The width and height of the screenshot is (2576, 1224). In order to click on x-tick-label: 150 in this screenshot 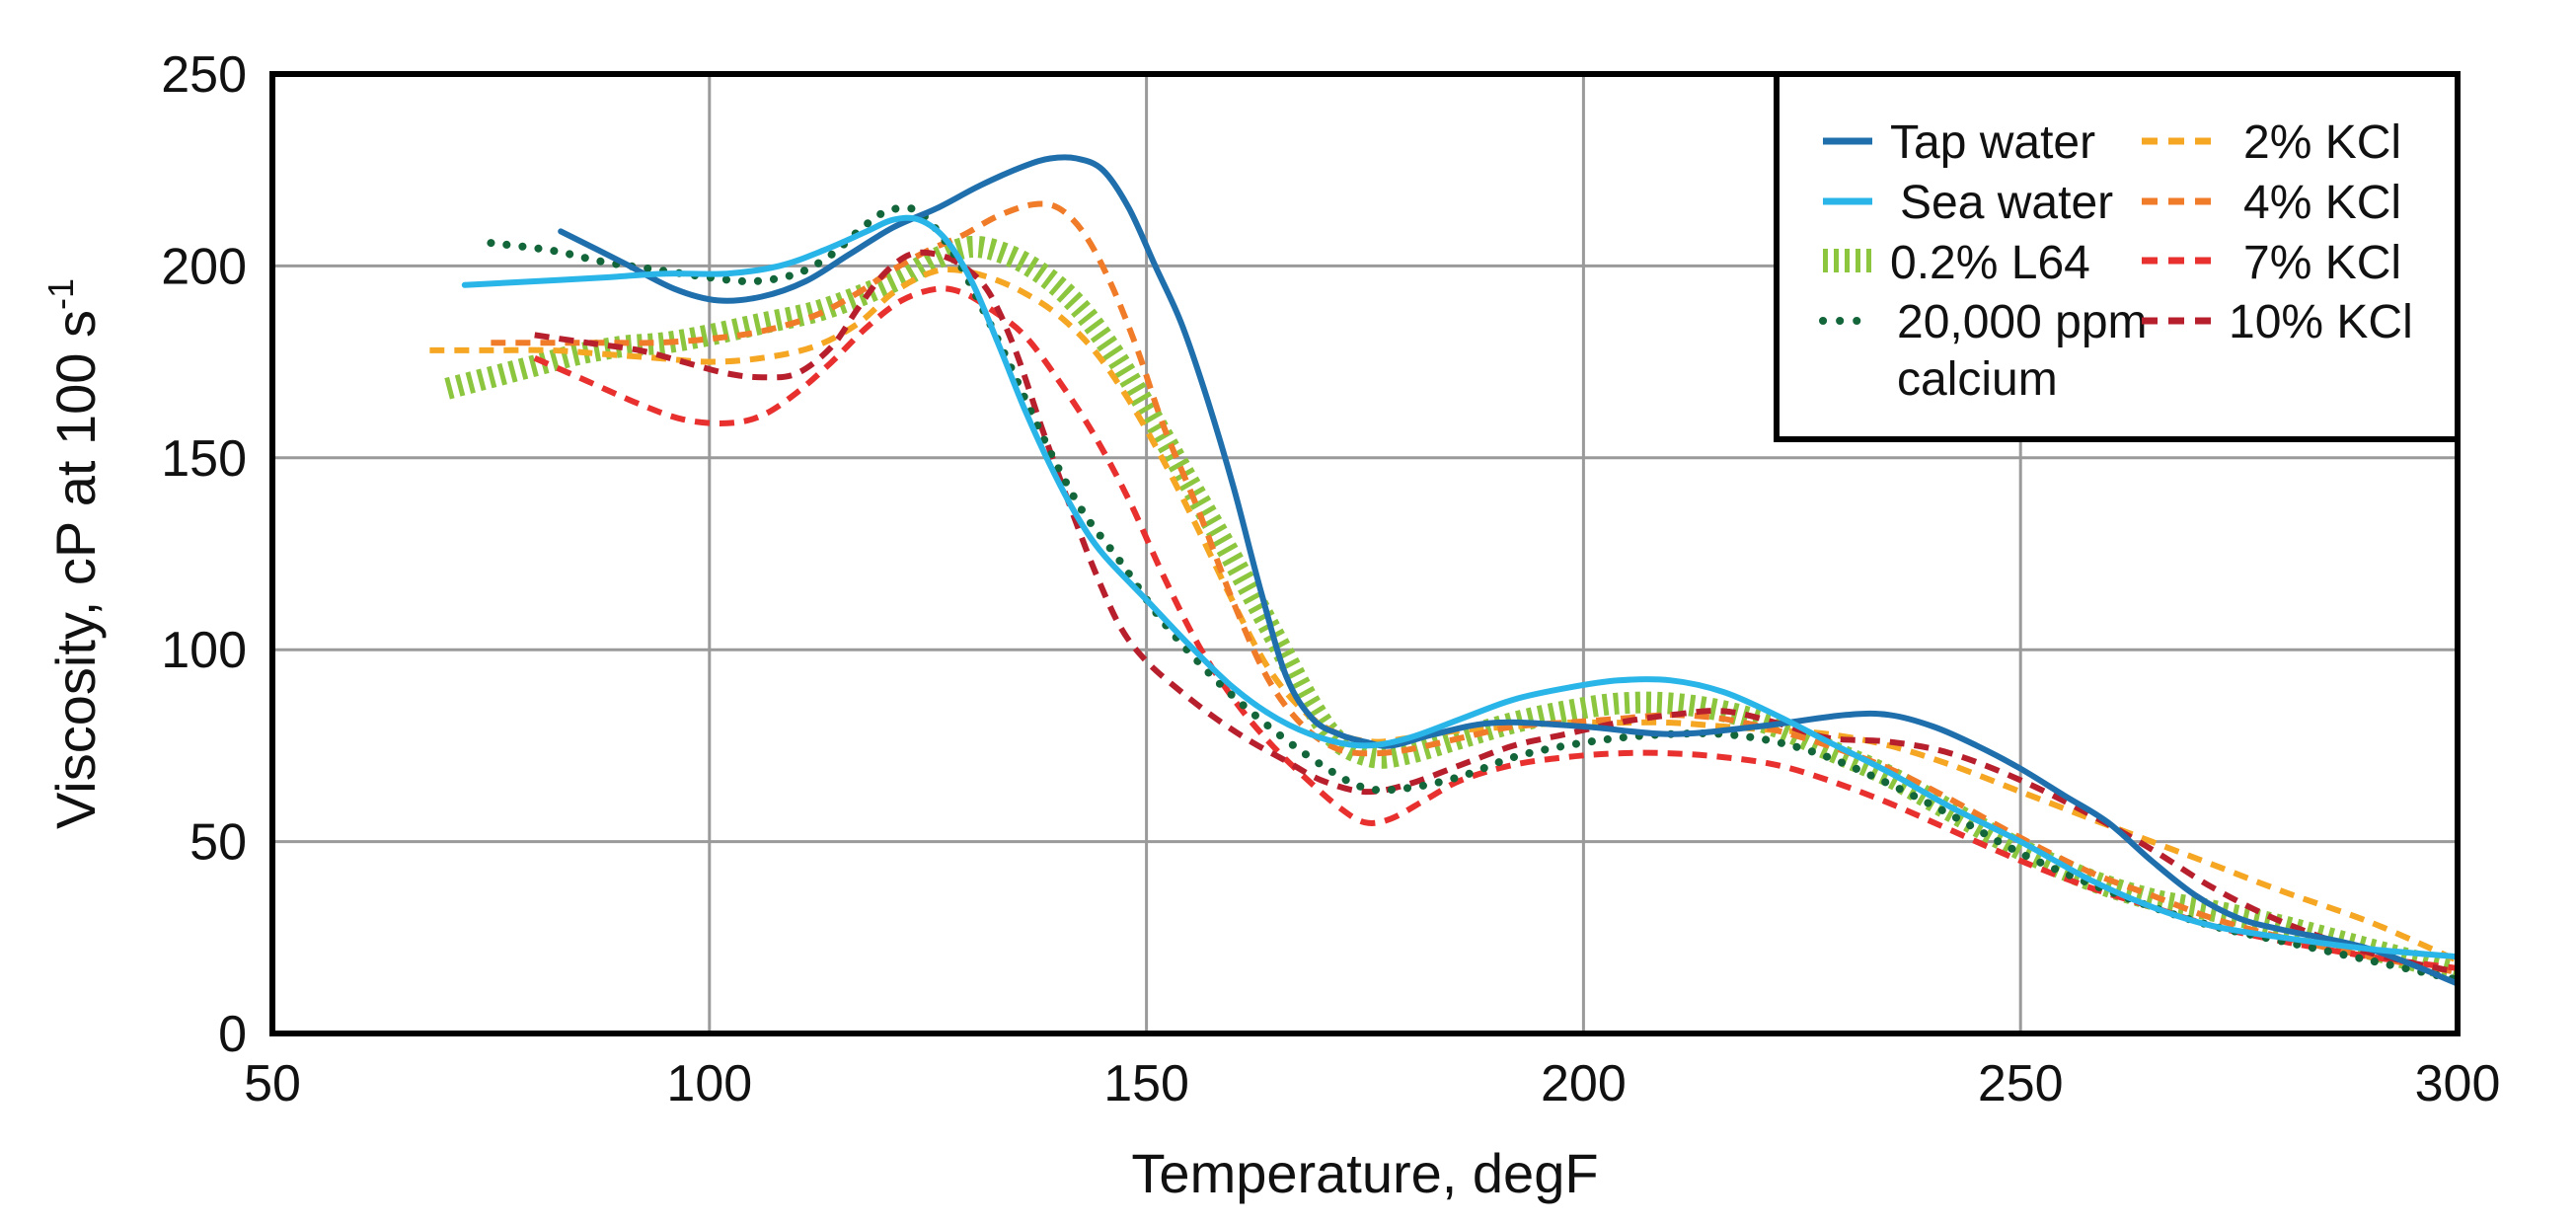, I will do `click(1146, 1083)`.